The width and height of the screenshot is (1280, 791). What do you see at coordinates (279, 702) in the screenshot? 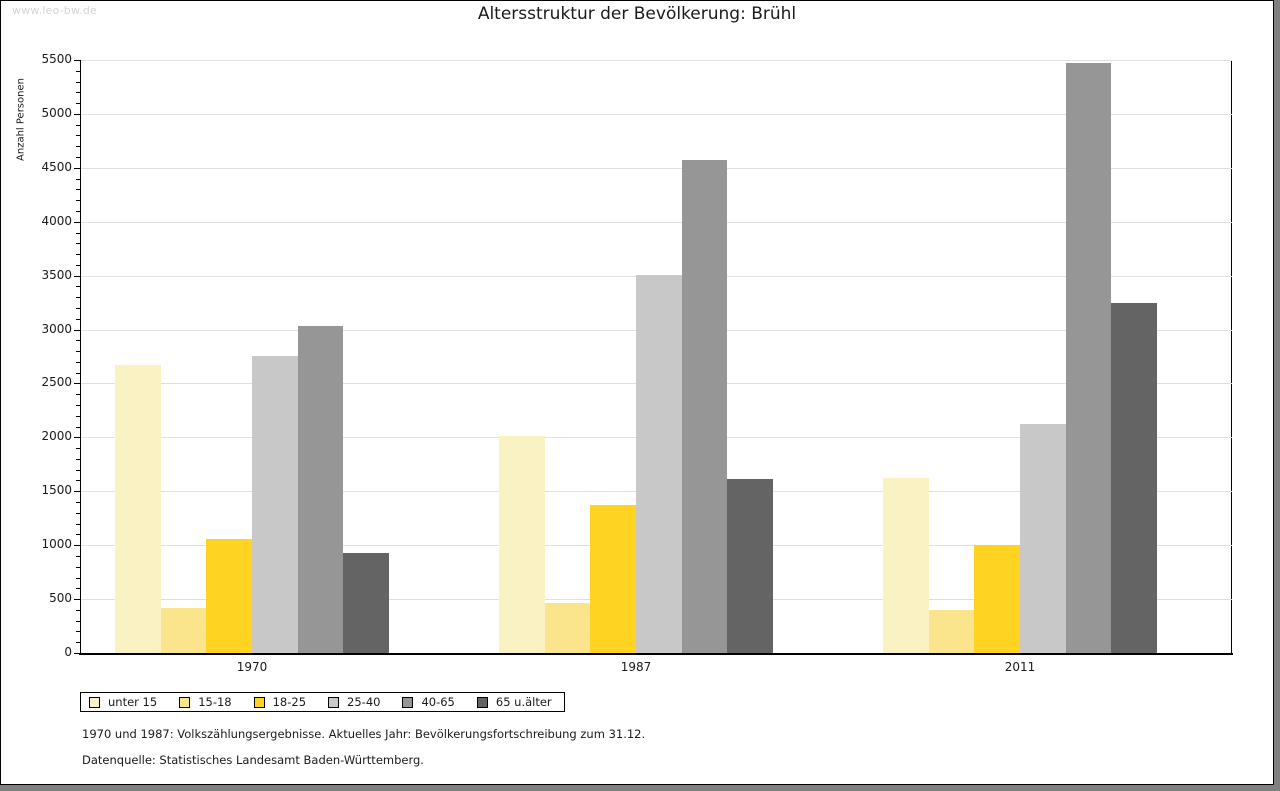
I see `legend-item: 18-25` at bounding box center [279, 702].